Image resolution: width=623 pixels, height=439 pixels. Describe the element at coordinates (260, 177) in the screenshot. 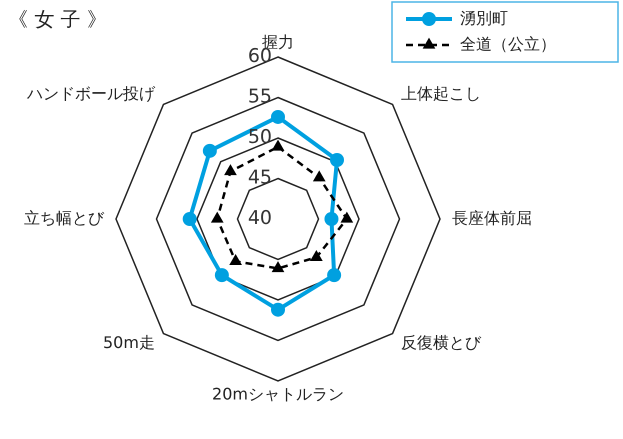

I see `y-tick-label: 45` at that location.